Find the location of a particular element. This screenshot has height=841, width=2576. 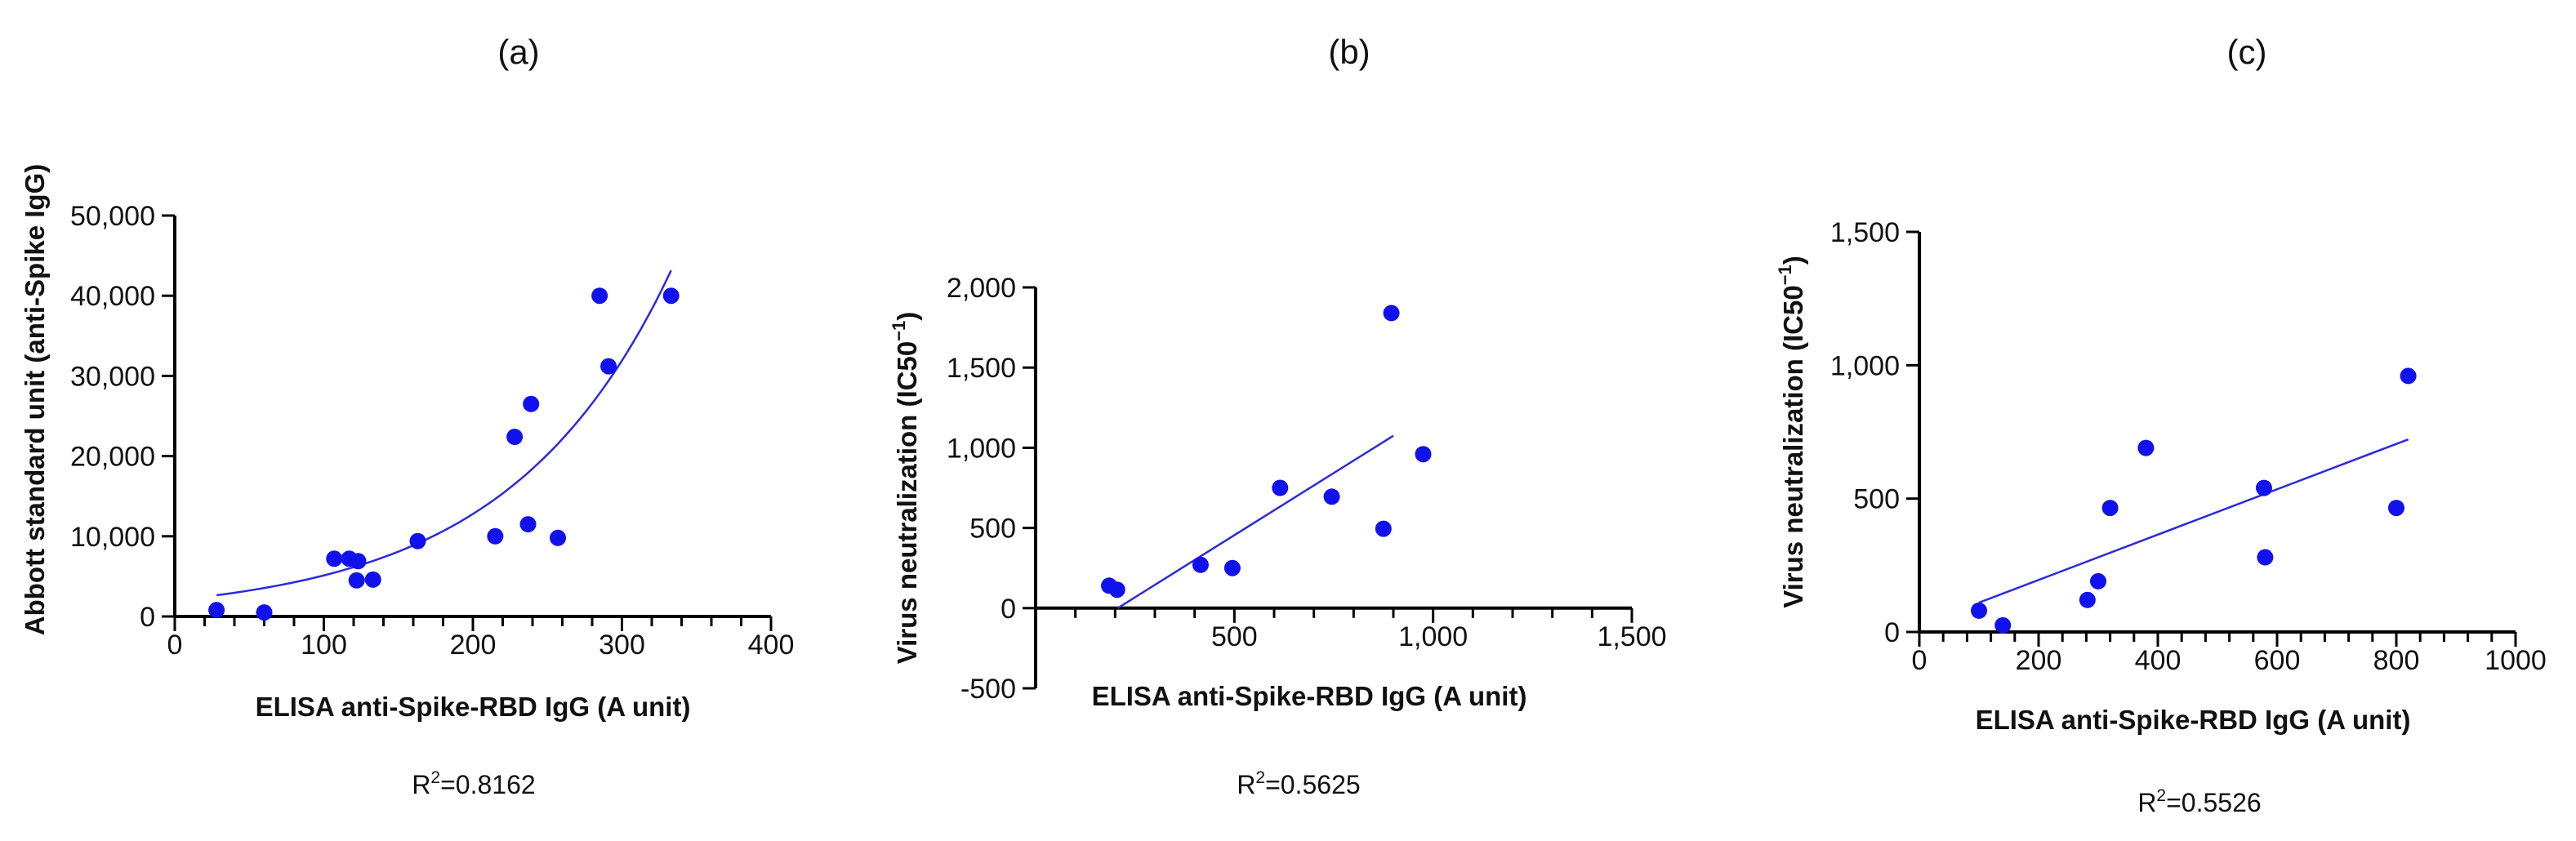

r-squared-label: R2=0.5625 is located at coordinates (1298, 783).